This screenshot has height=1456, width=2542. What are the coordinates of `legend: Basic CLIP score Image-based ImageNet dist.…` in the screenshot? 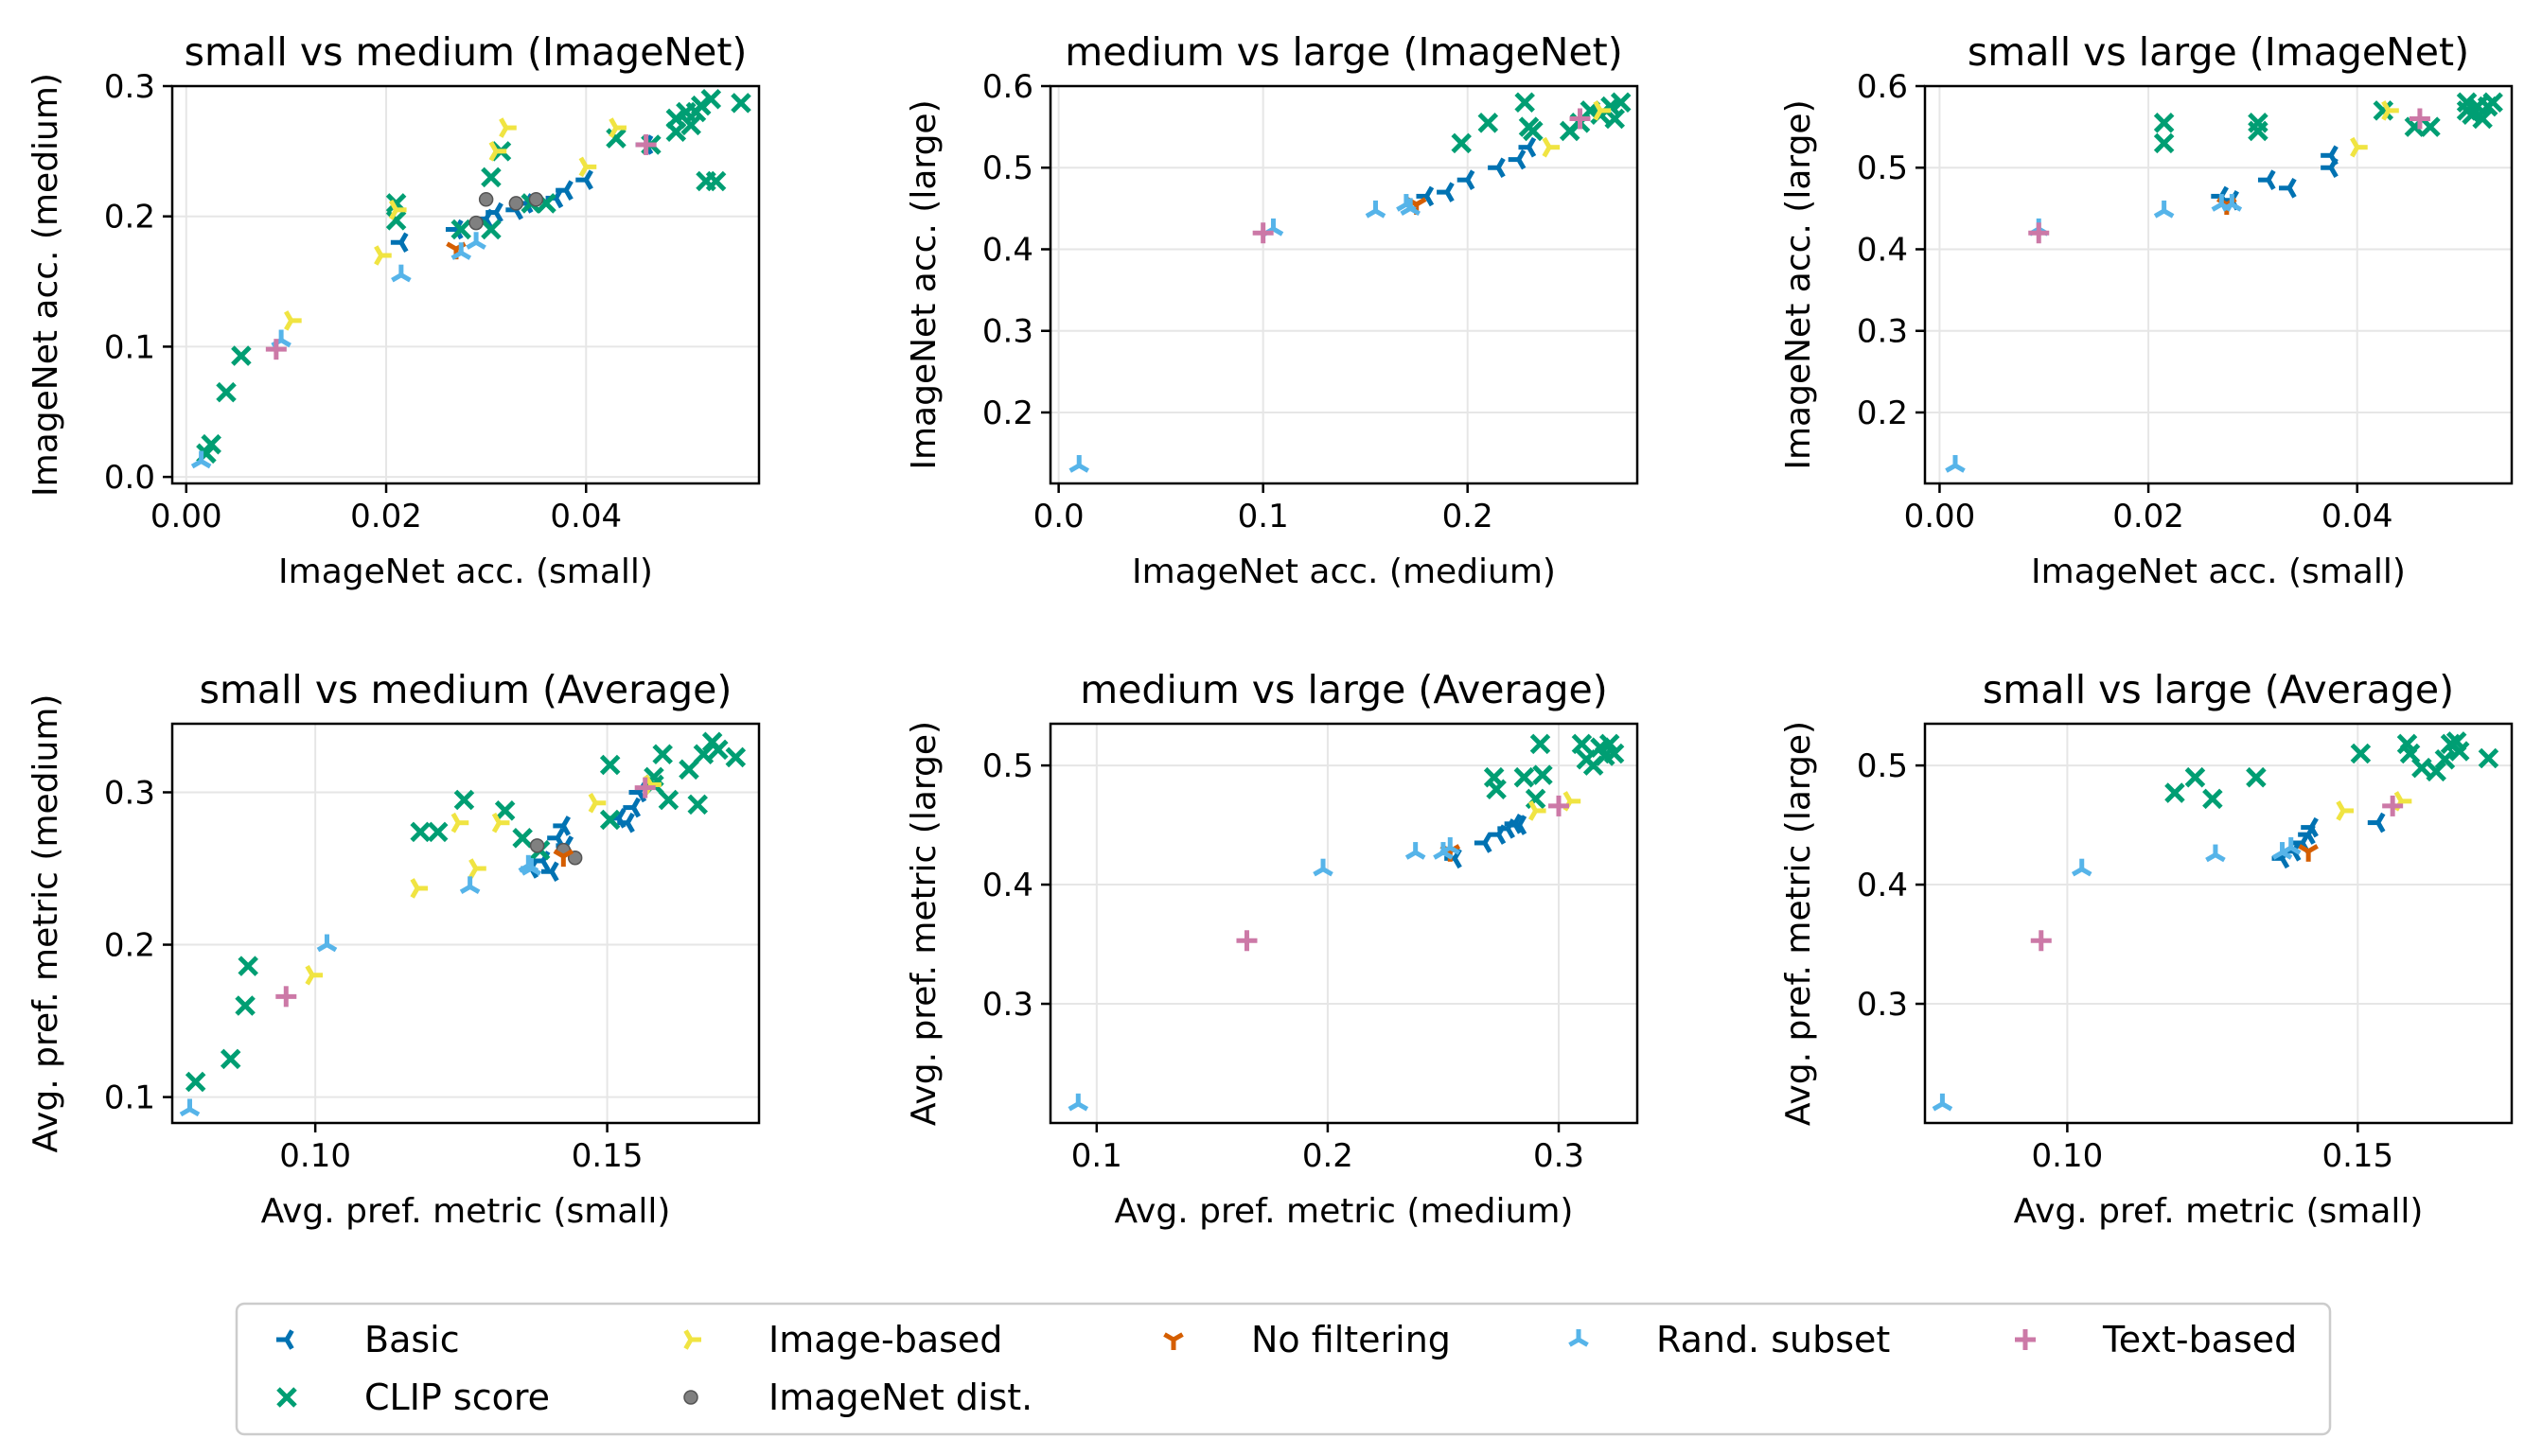 It's located at (1283, 1369).